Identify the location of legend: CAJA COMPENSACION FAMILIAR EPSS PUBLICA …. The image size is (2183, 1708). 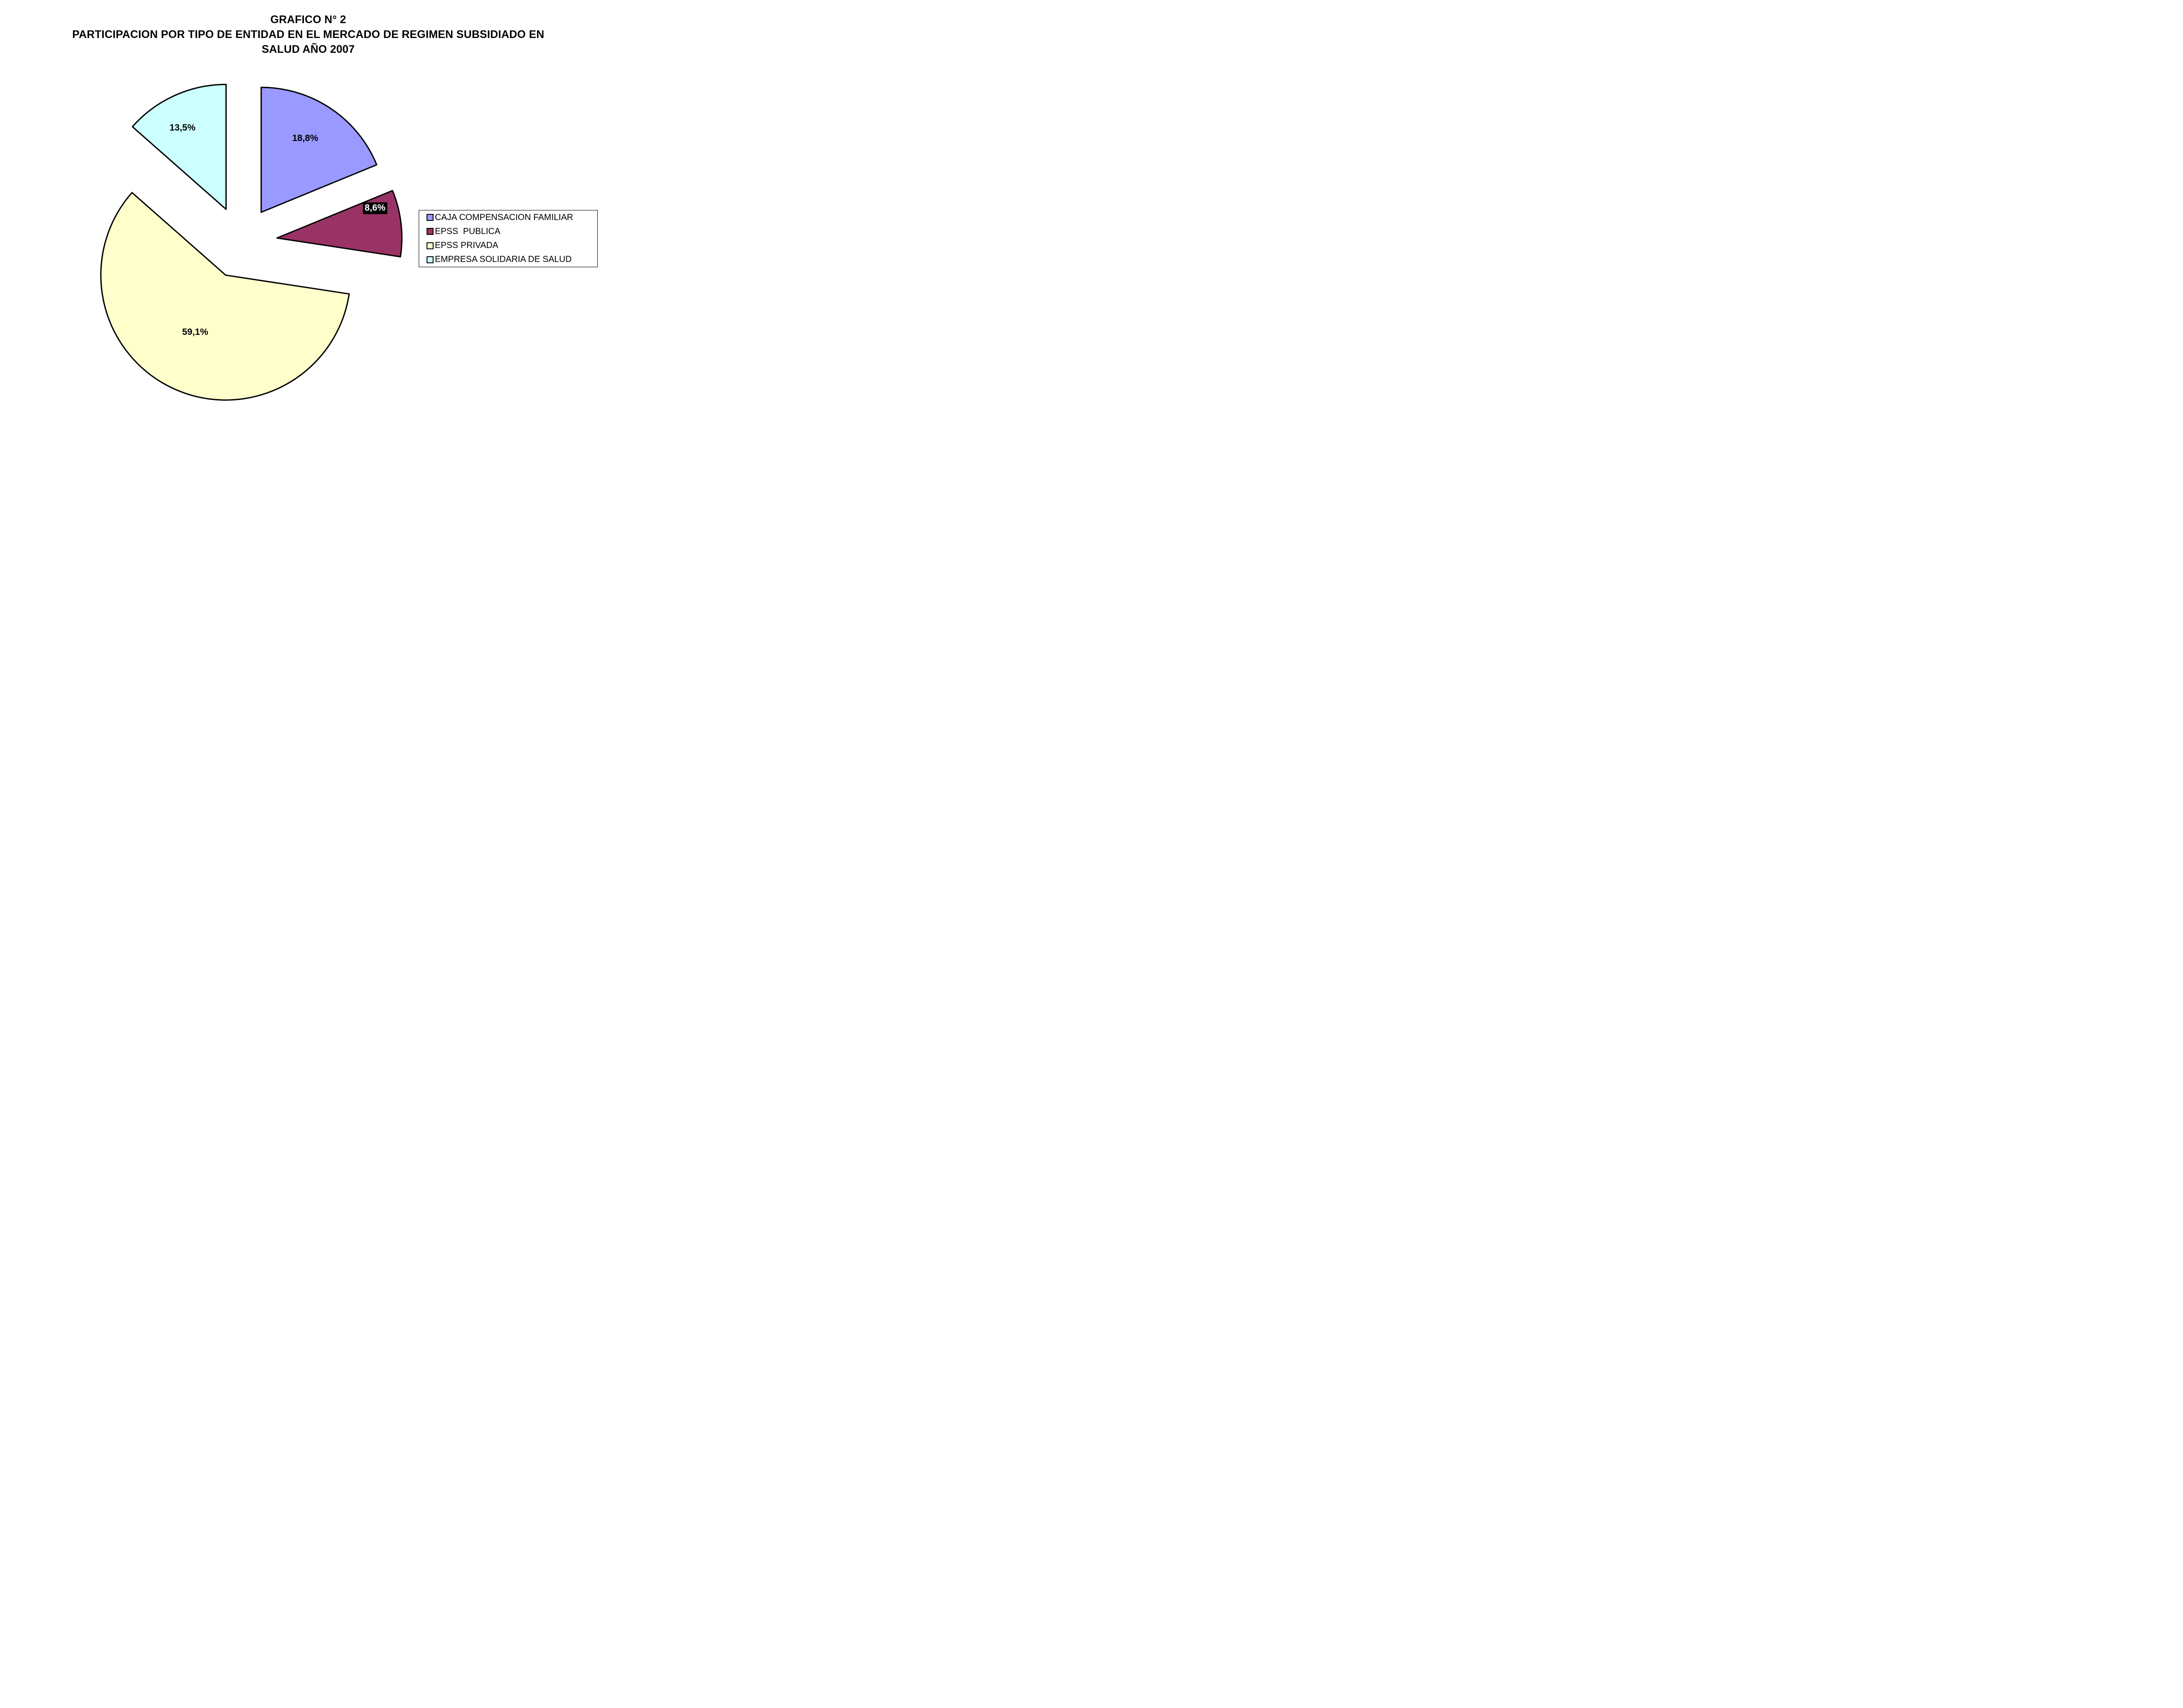
(508, 238).